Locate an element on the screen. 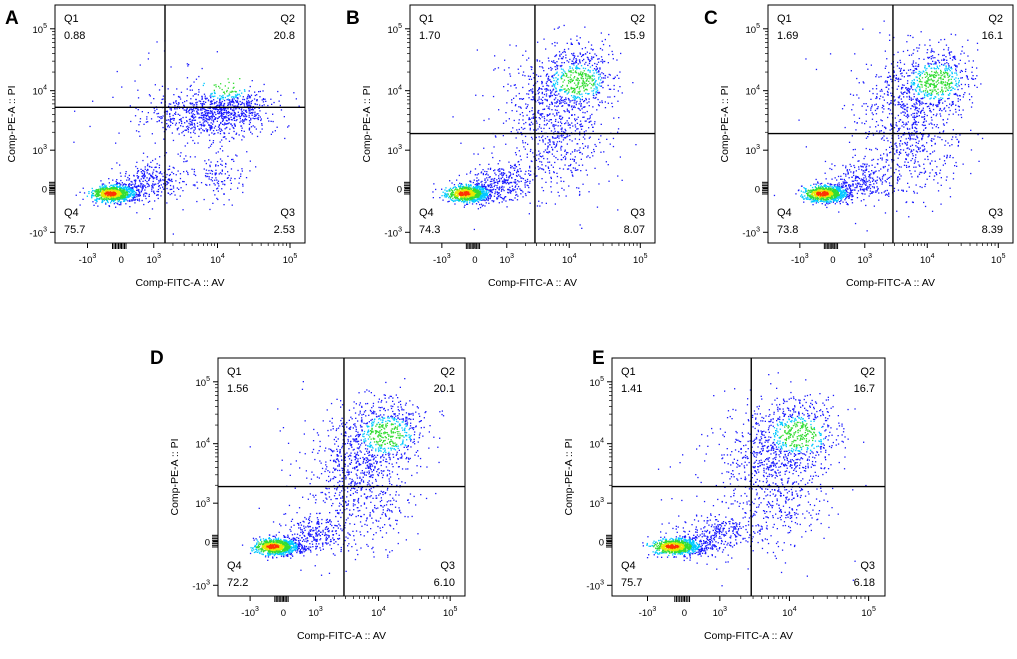 Image resolution: width=1017 pixels, height=659 pixels. quadrant-label-q1: Q1 is located at coordinates (426, 19).